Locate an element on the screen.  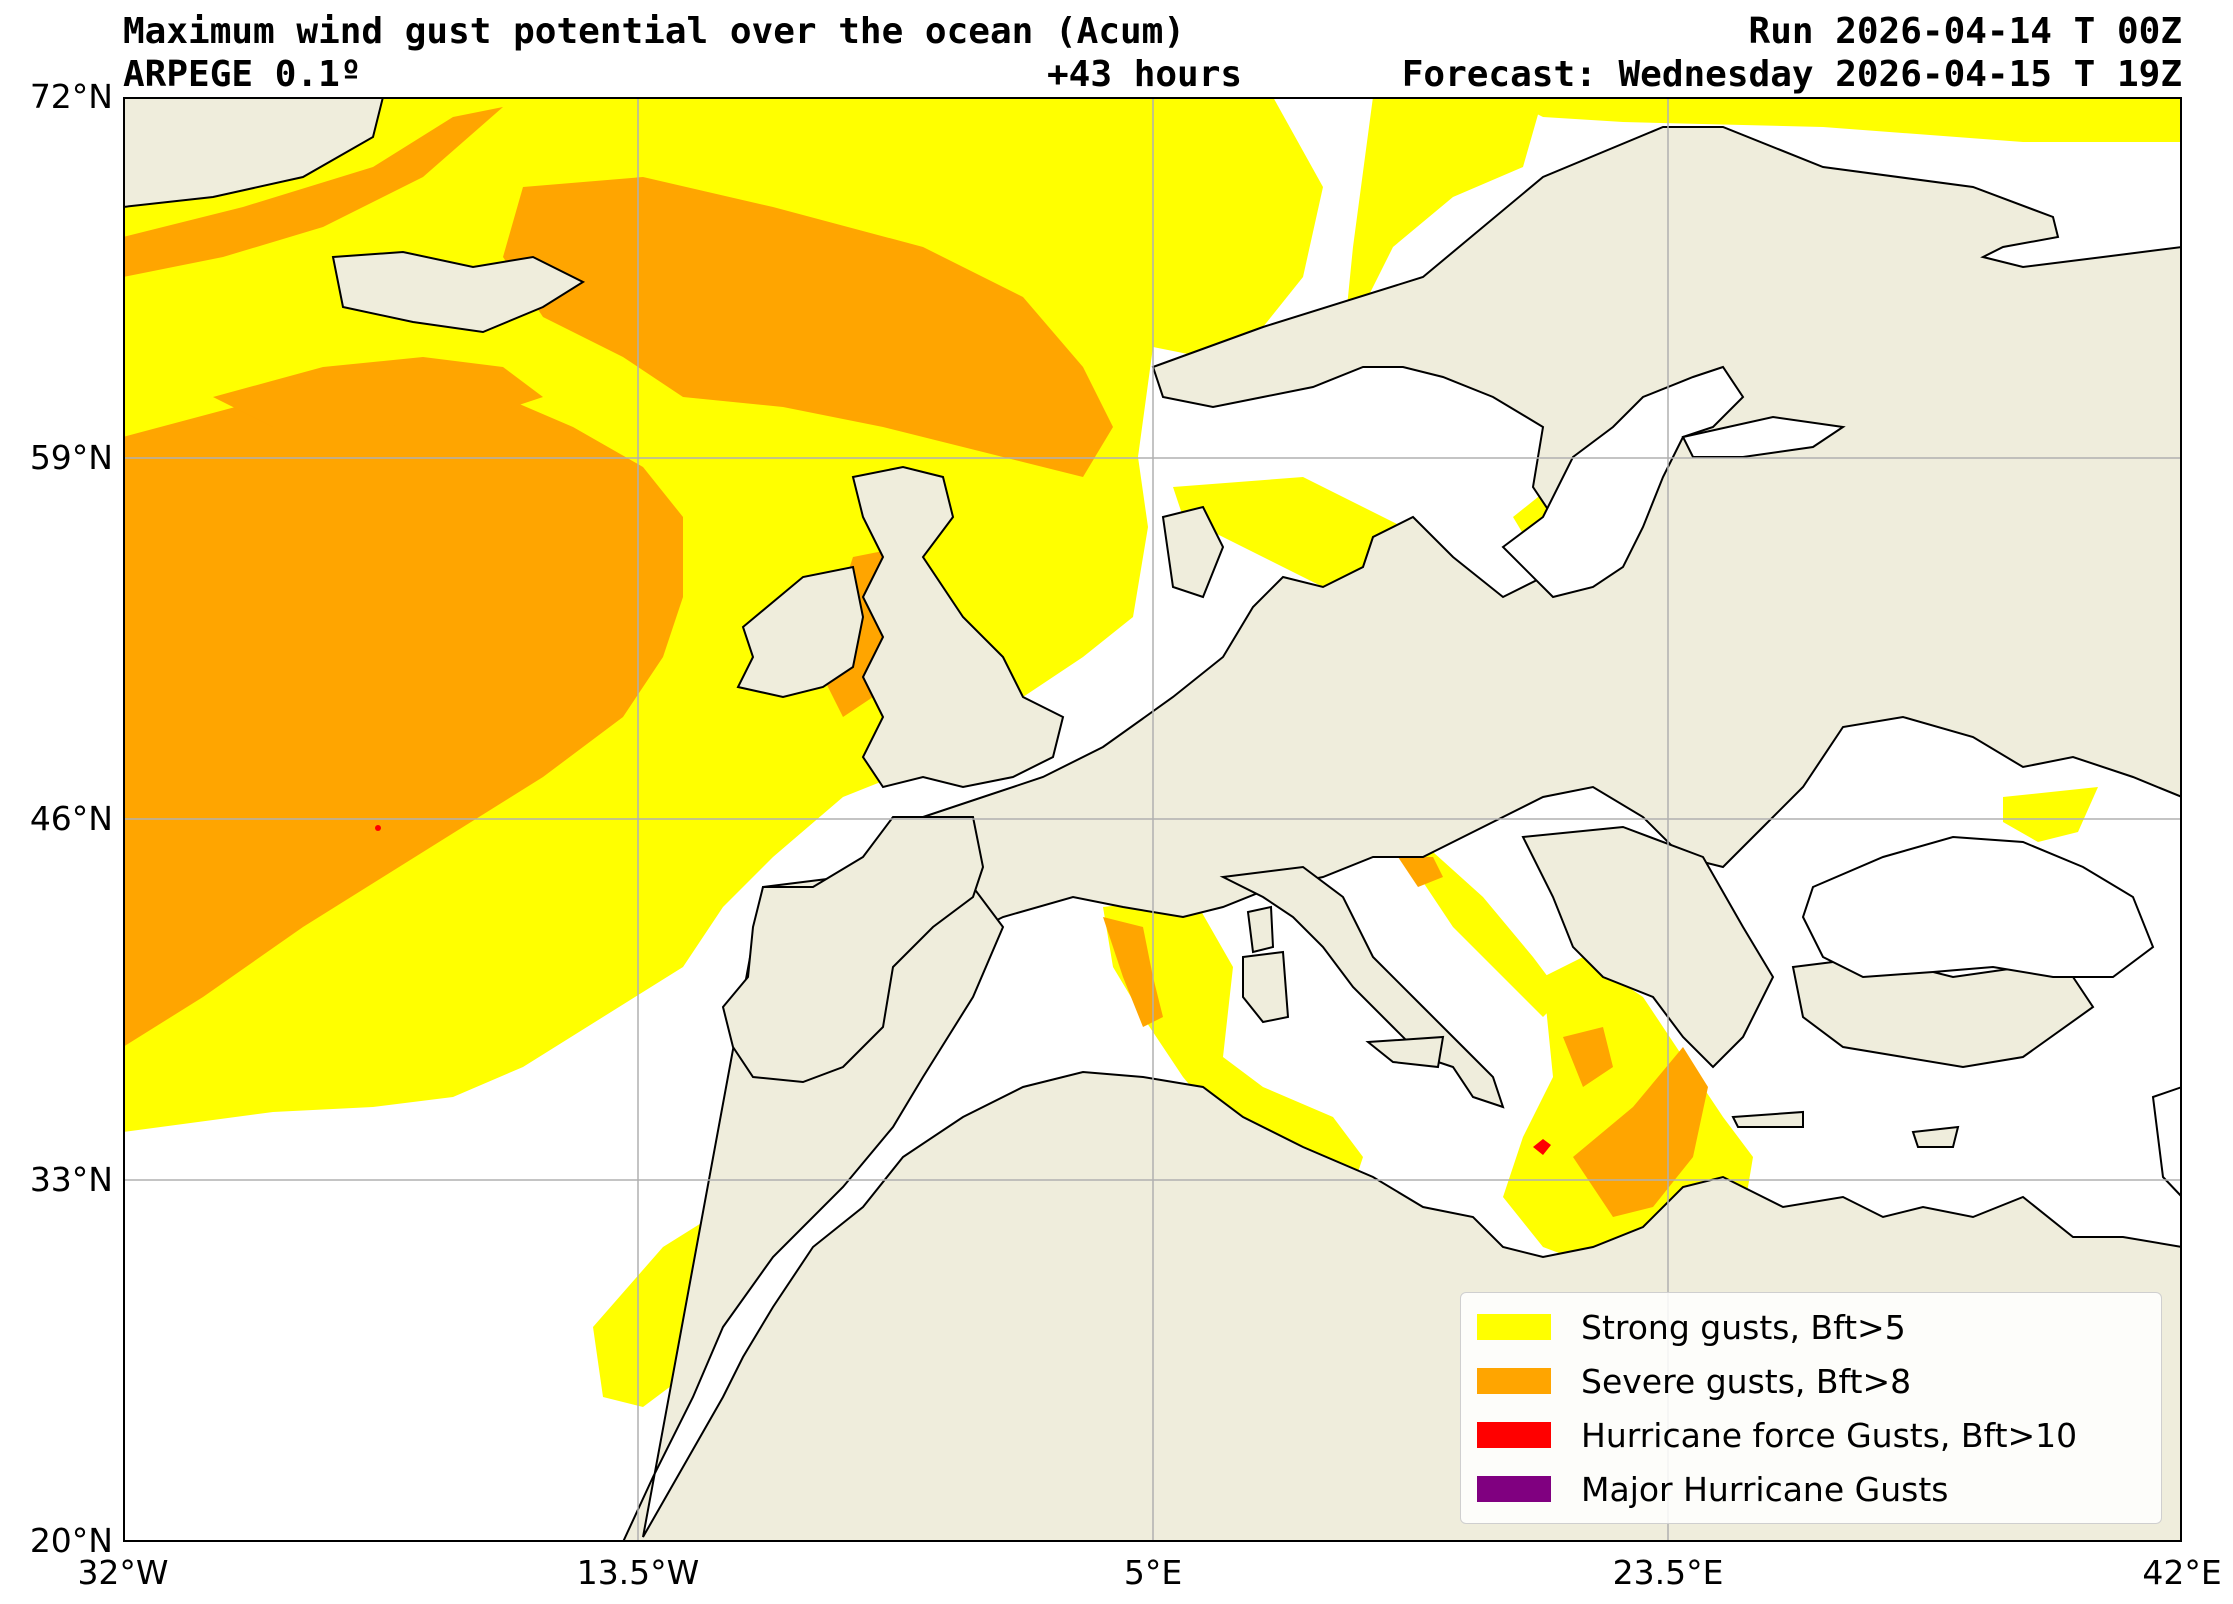
cyprus-land is located at coordinates (1935, 1136).